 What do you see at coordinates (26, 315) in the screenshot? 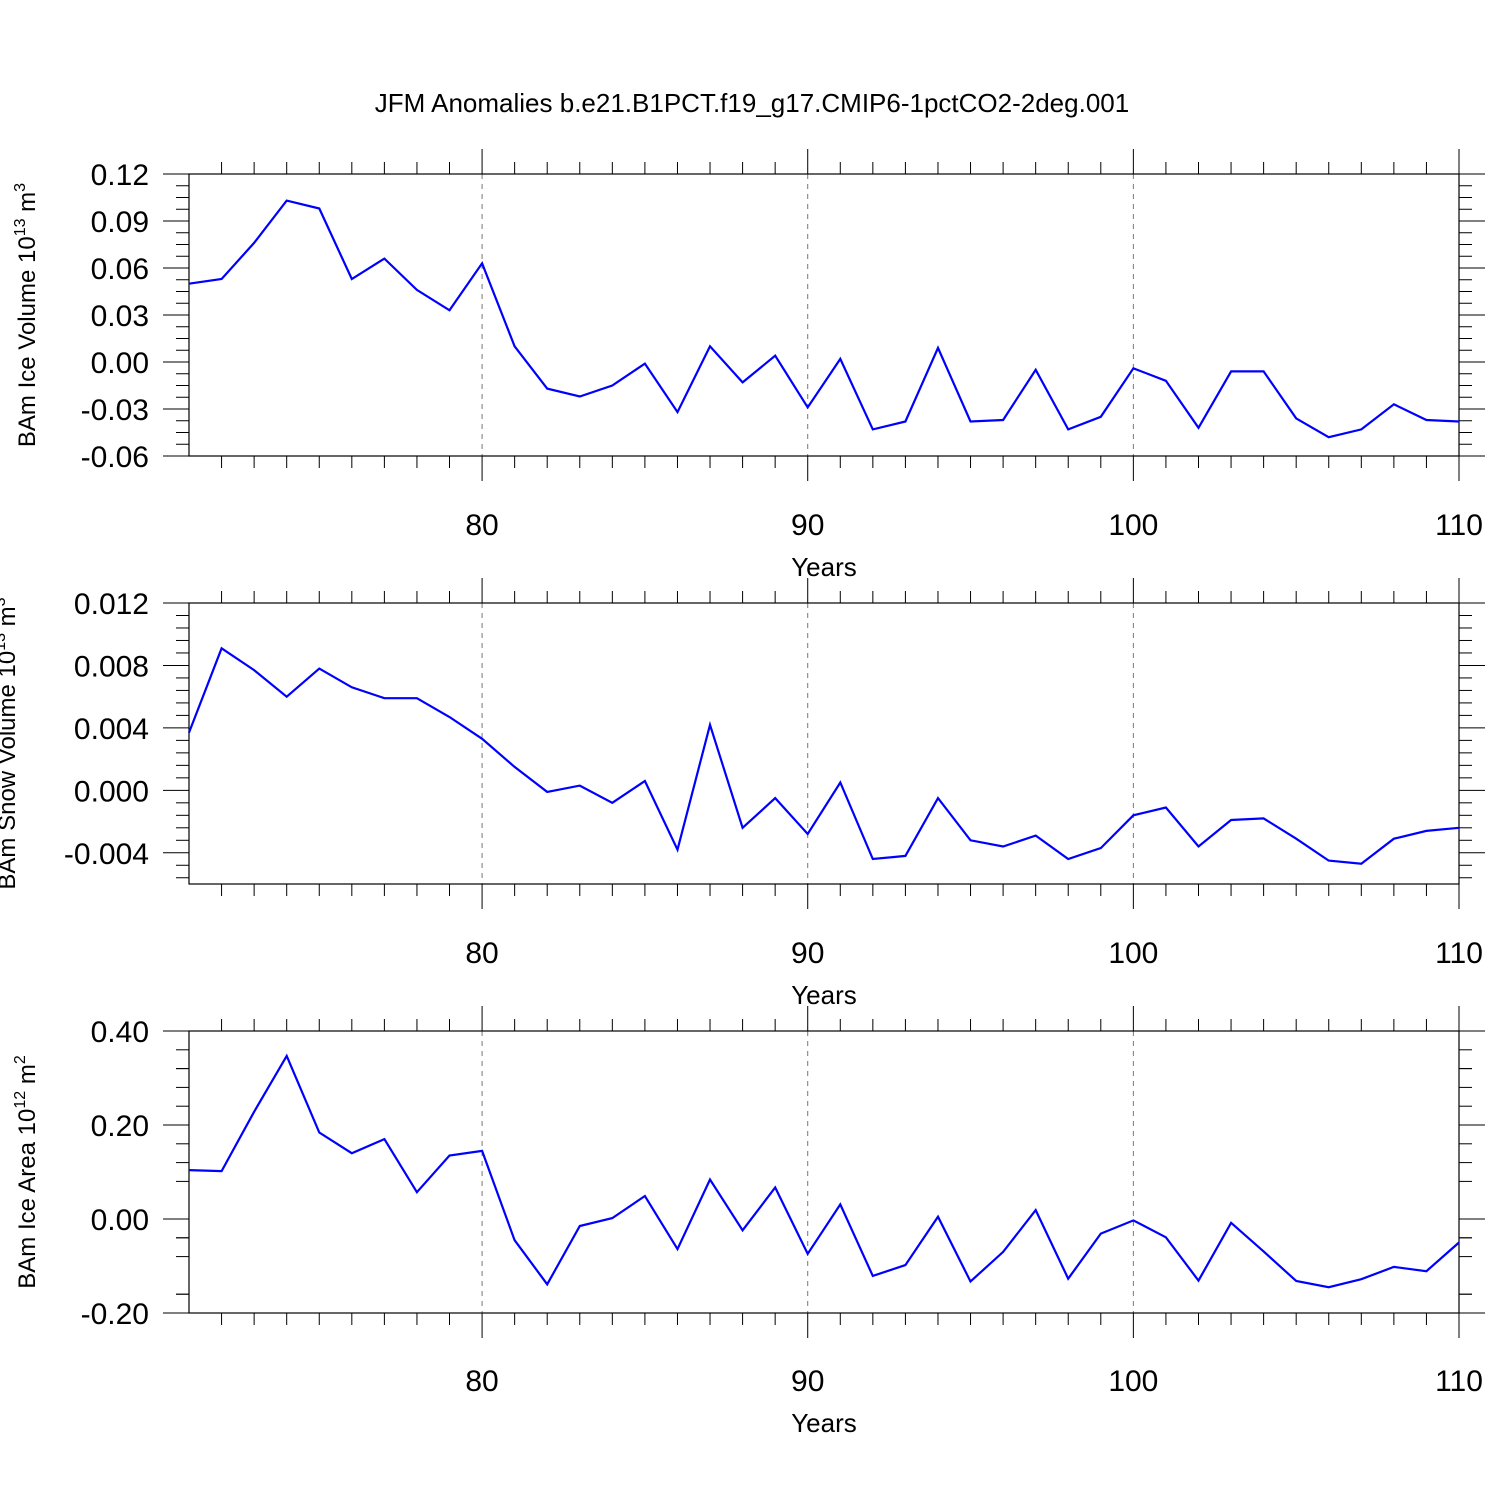
I see `y-axis-label: BAm Ice Volume 1013 m3` at bounding box center [26, 315].